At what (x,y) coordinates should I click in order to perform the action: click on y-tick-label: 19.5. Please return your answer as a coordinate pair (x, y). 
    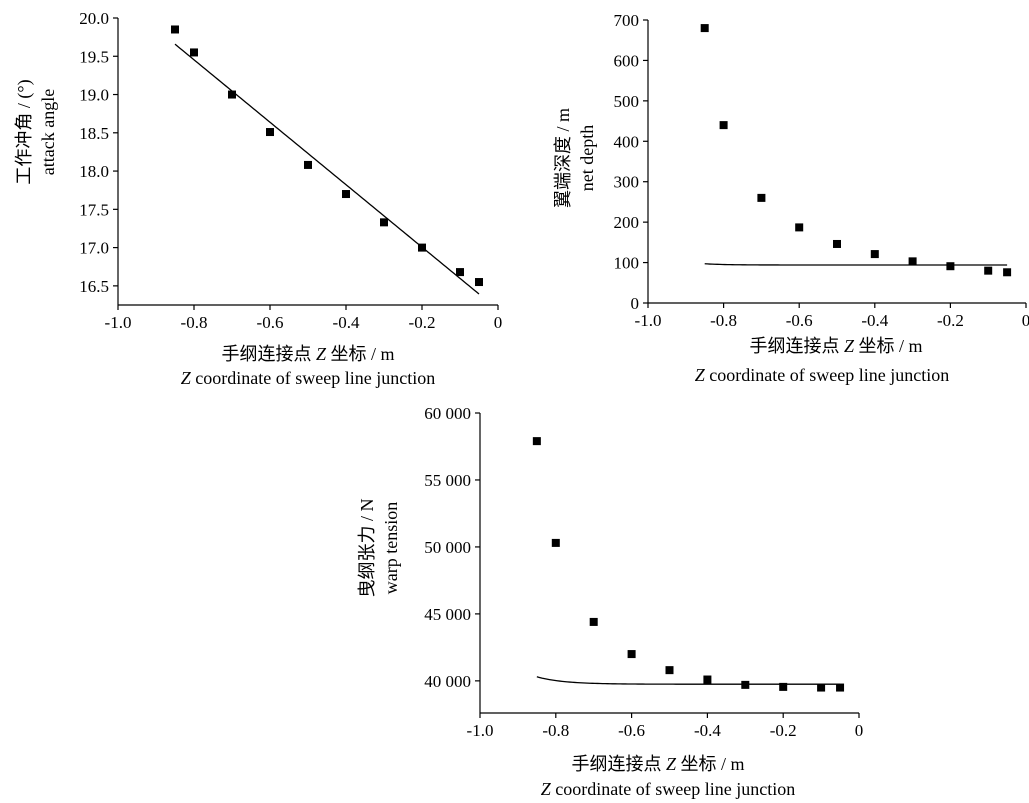
    Looking at the image, I should click on (94, 56).